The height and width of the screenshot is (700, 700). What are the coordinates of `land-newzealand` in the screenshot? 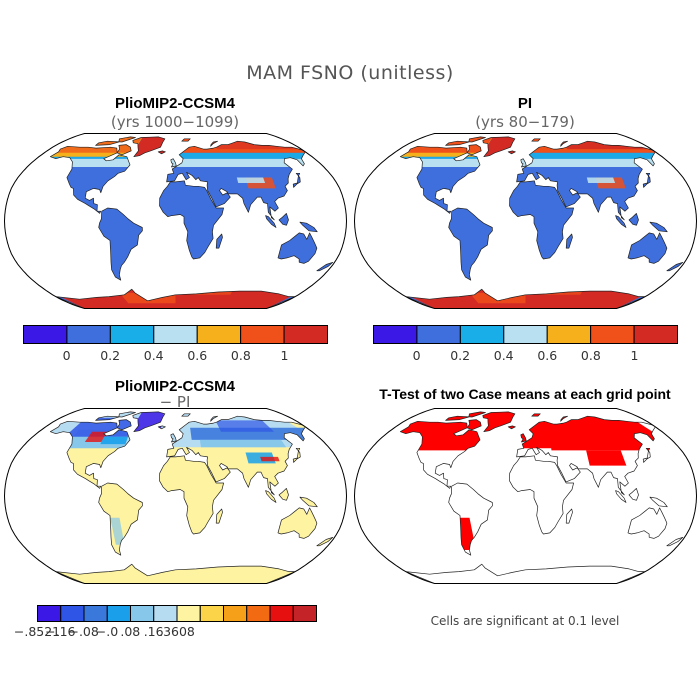 It's located at (674, 541).